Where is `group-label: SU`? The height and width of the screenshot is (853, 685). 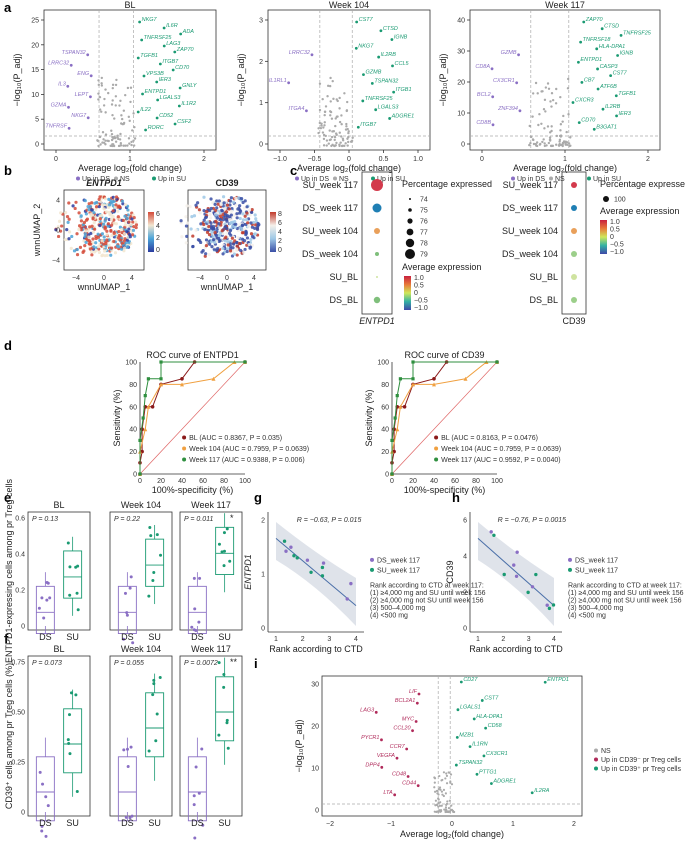
group-label: SU is located at coordinates (72, 823).